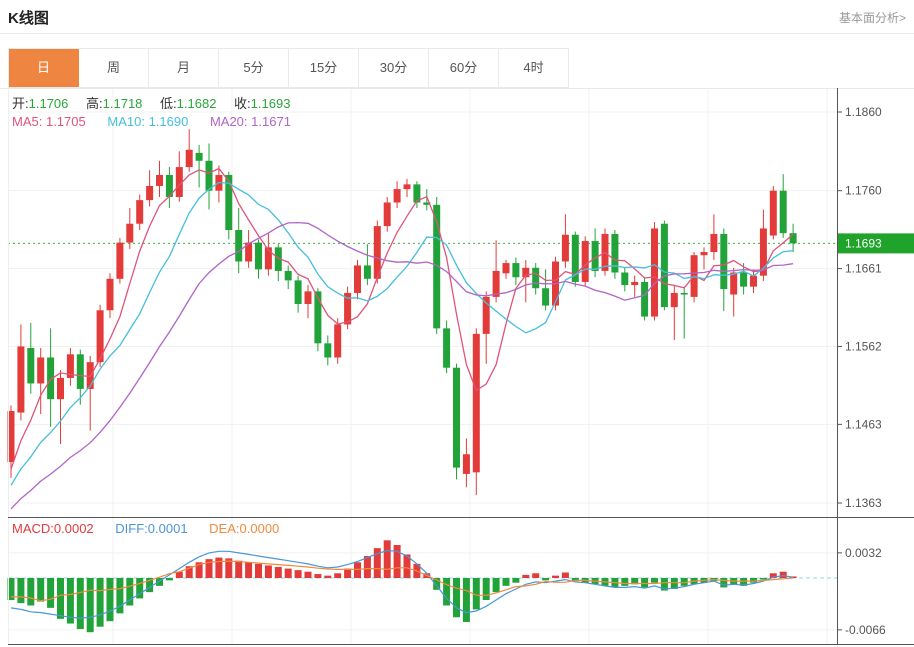 Image resolution: width=914 pixels, height=647 pixels. I want to click on svg-text: 0.0032, so click(863, 553).